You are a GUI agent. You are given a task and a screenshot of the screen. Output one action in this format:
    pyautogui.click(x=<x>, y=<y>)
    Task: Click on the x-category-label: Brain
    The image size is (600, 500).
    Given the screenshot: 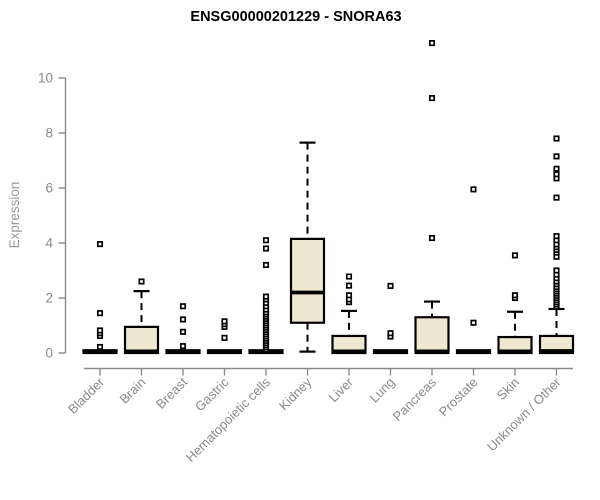 What is the action you would take?
    pyautogui.click(x=133, y=391)
    